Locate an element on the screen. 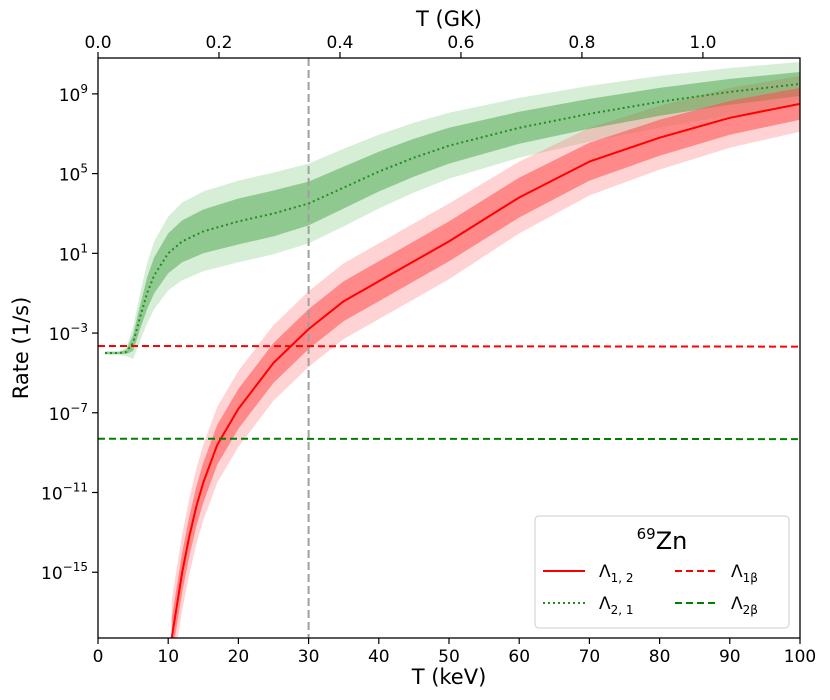  top-axis: 0.0 0.2 0.4 0.6 0.8 1.0 is located at coordinates (400, 45).